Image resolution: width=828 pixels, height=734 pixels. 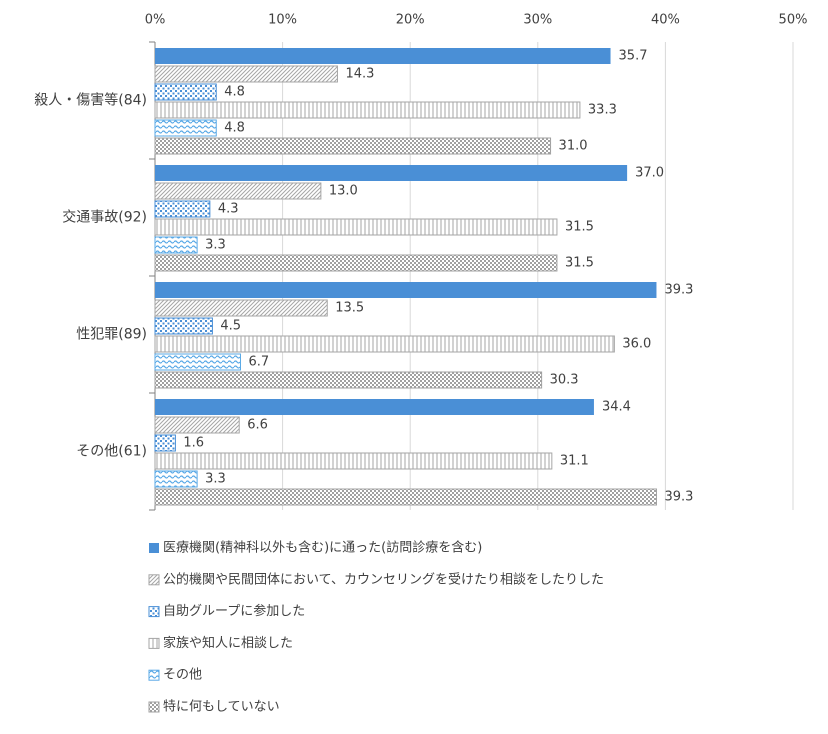 I want to click on value-label: 37.0, so click(x=649, y=173).